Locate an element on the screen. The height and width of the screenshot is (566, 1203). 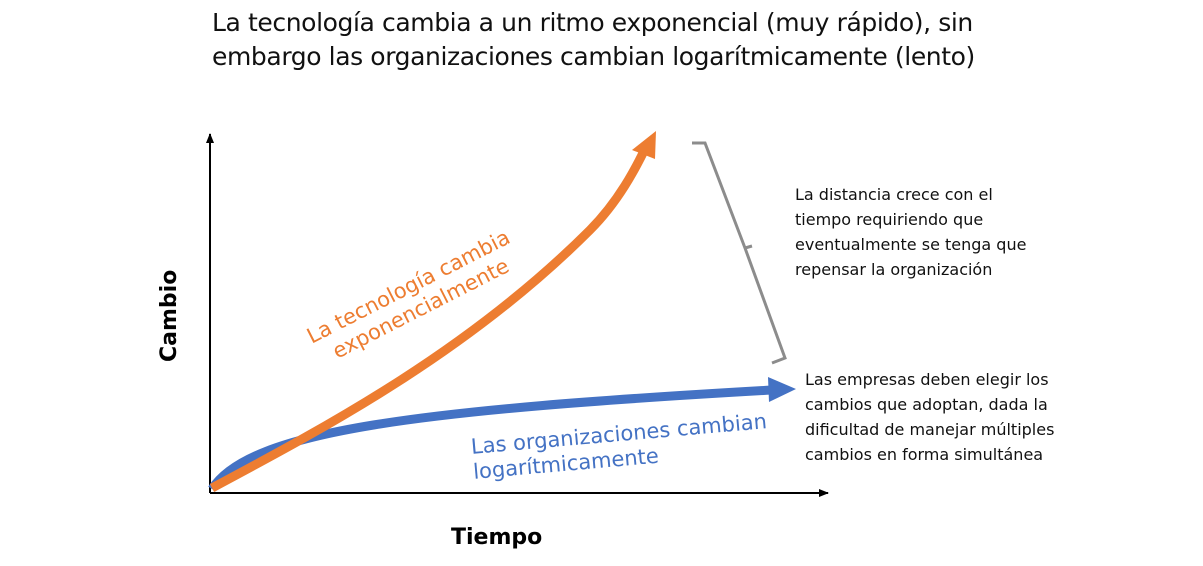
distance-note-line-3: eventualmente se tenga que is located at coordinates (911, 244).